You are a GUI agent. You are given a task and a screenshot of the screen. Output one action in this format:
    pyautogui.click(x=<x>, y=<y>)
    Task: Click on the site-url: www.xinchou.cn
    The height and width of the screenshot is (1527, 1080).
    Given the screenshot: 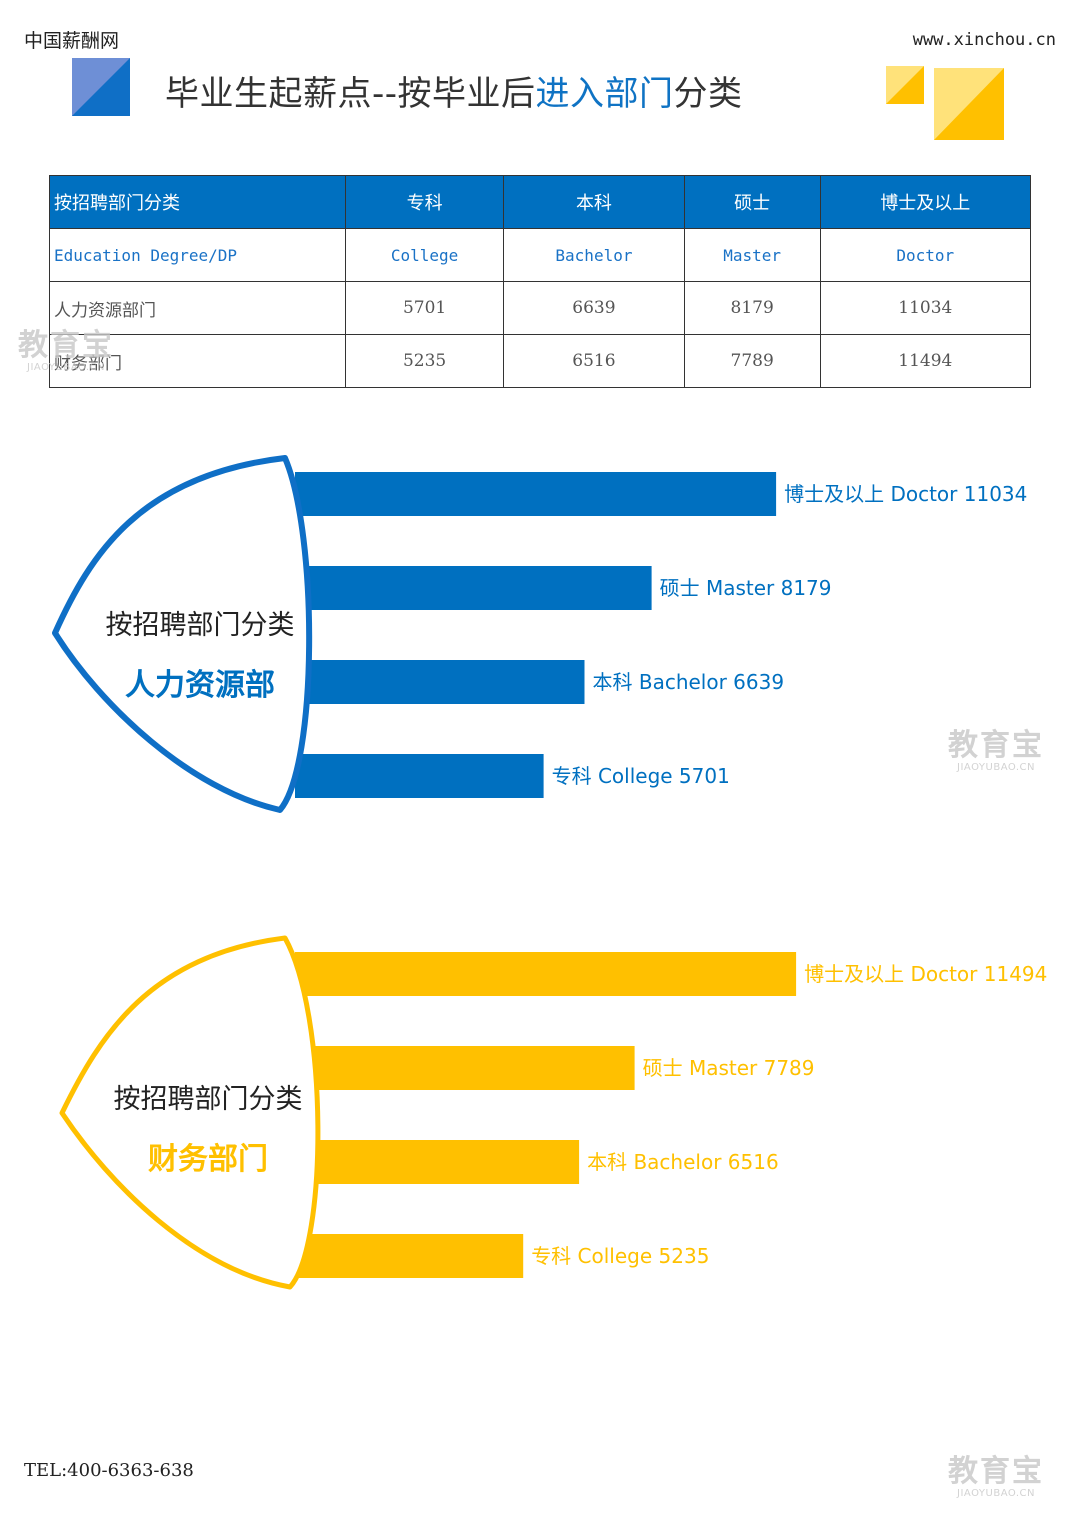 What is the action you would take?
    pyautogui.click(x=984, y=40)
    